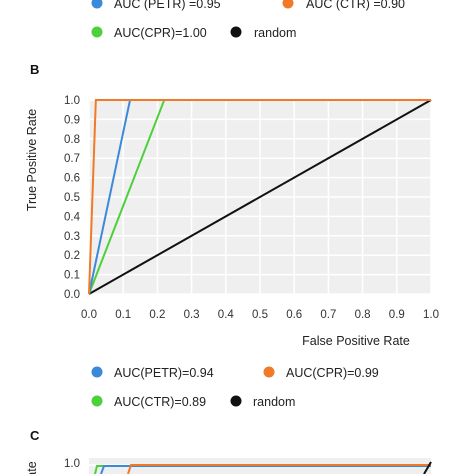  I want to click on y-tick-label: 1.0, so click(72, 101).